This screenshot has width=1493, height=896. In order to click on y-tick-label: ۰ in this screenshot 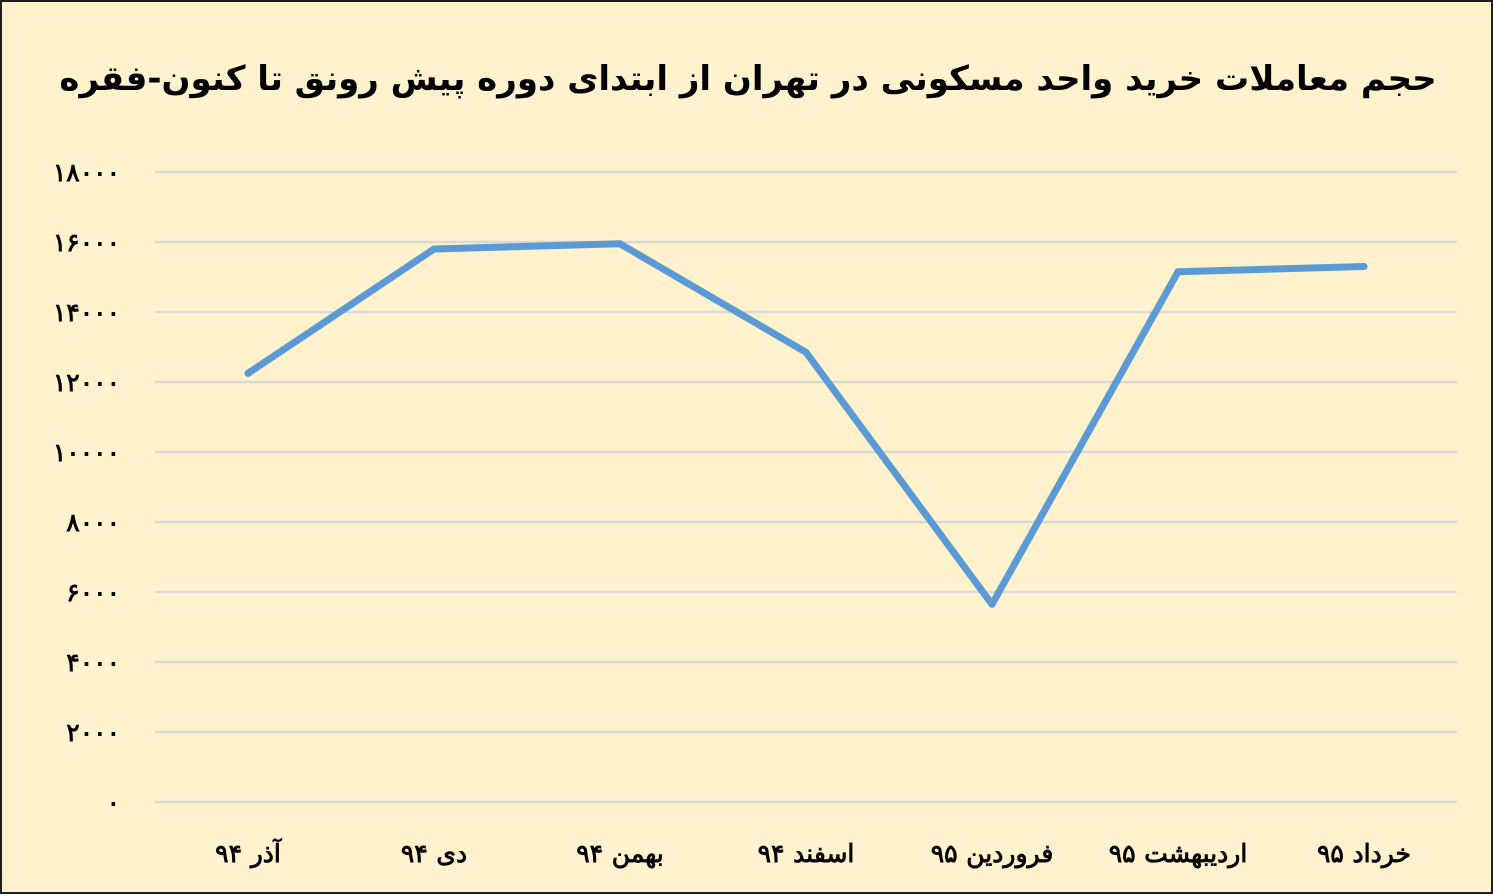, I will do `click(113, 802)`.